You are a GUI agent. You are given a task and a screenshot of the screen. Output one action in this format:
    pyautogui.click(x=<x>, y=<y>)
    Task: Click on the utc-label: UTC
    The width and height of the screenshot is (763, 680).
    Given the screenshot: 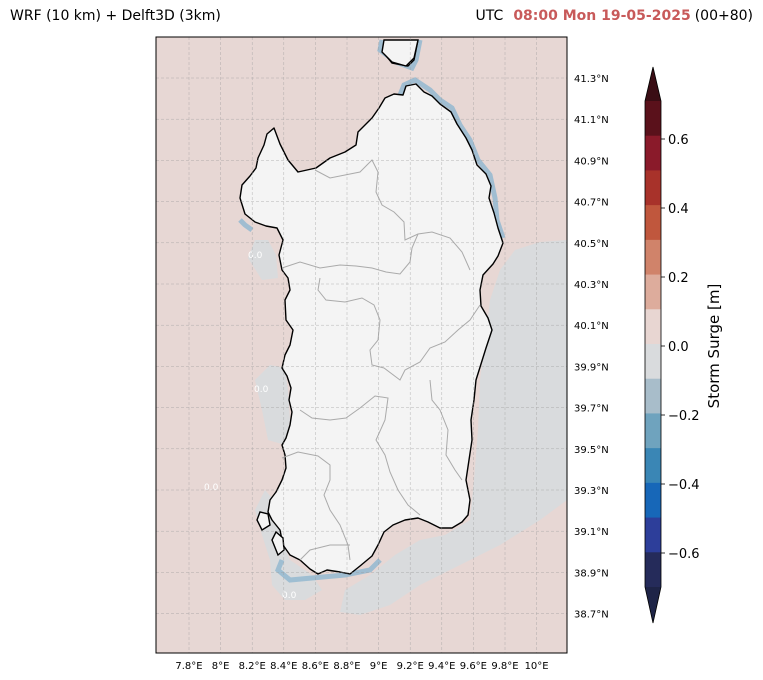 What is the action you would take?
    pyautogui.click(x=489, y=16)
    